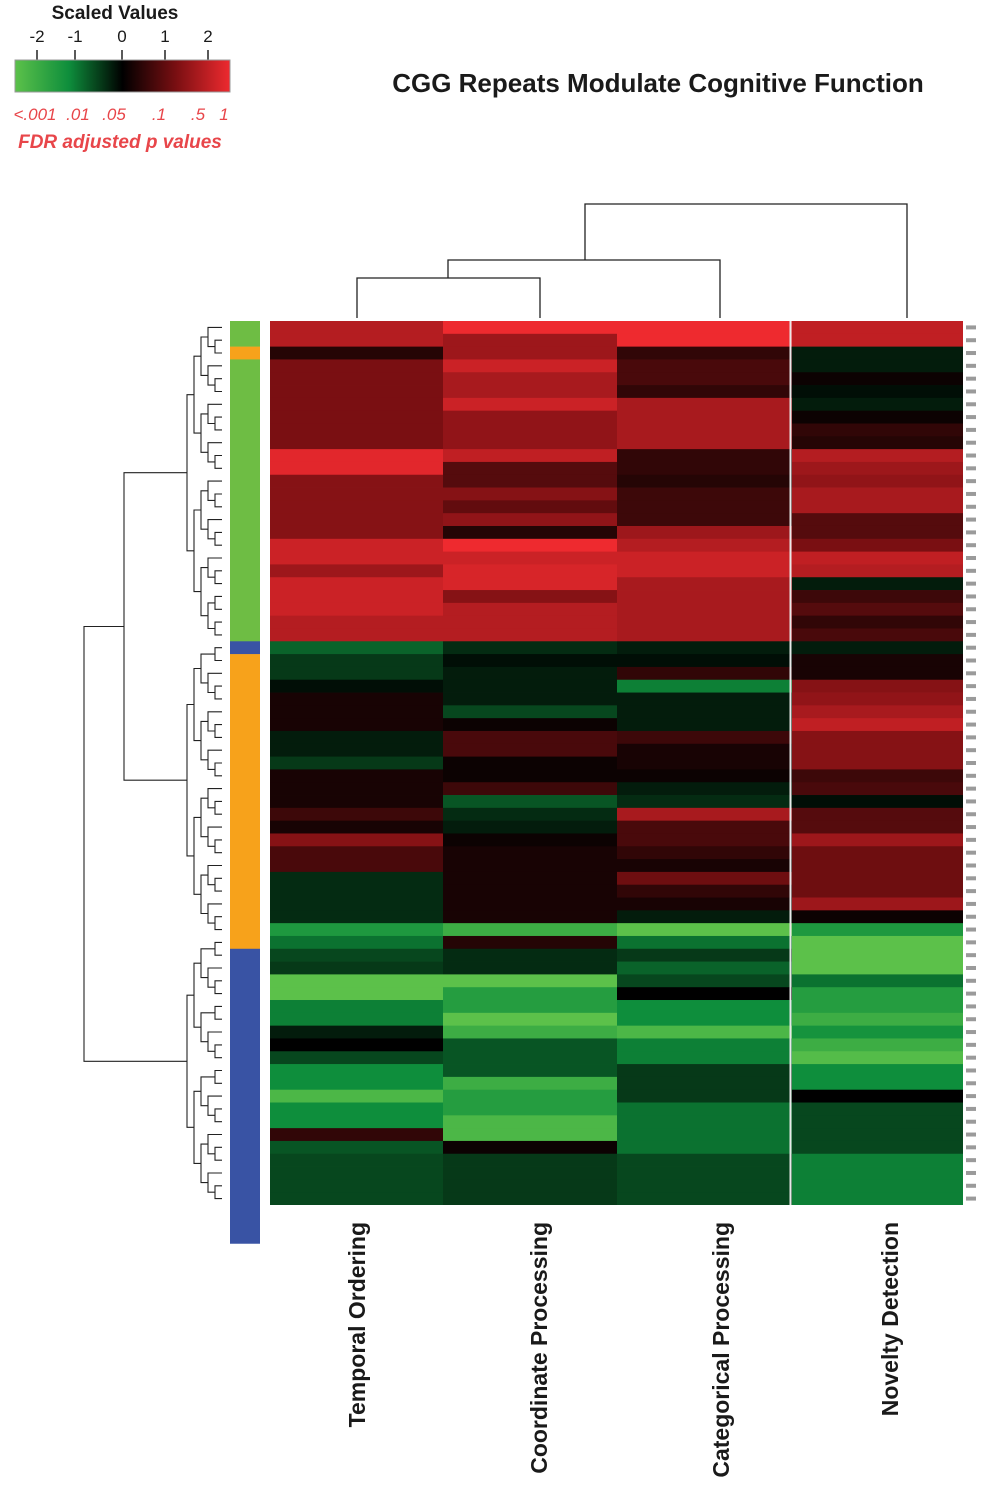  I want to click on column-label: Novelty Detection, so click(890, 1319).